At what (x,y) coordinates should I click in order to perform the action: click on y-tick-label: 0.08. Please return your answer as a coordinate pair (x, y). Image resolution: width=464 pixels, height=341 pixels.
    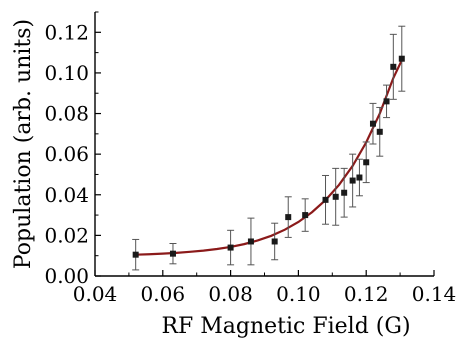
    Looking at the image, I should click on (66, 114).